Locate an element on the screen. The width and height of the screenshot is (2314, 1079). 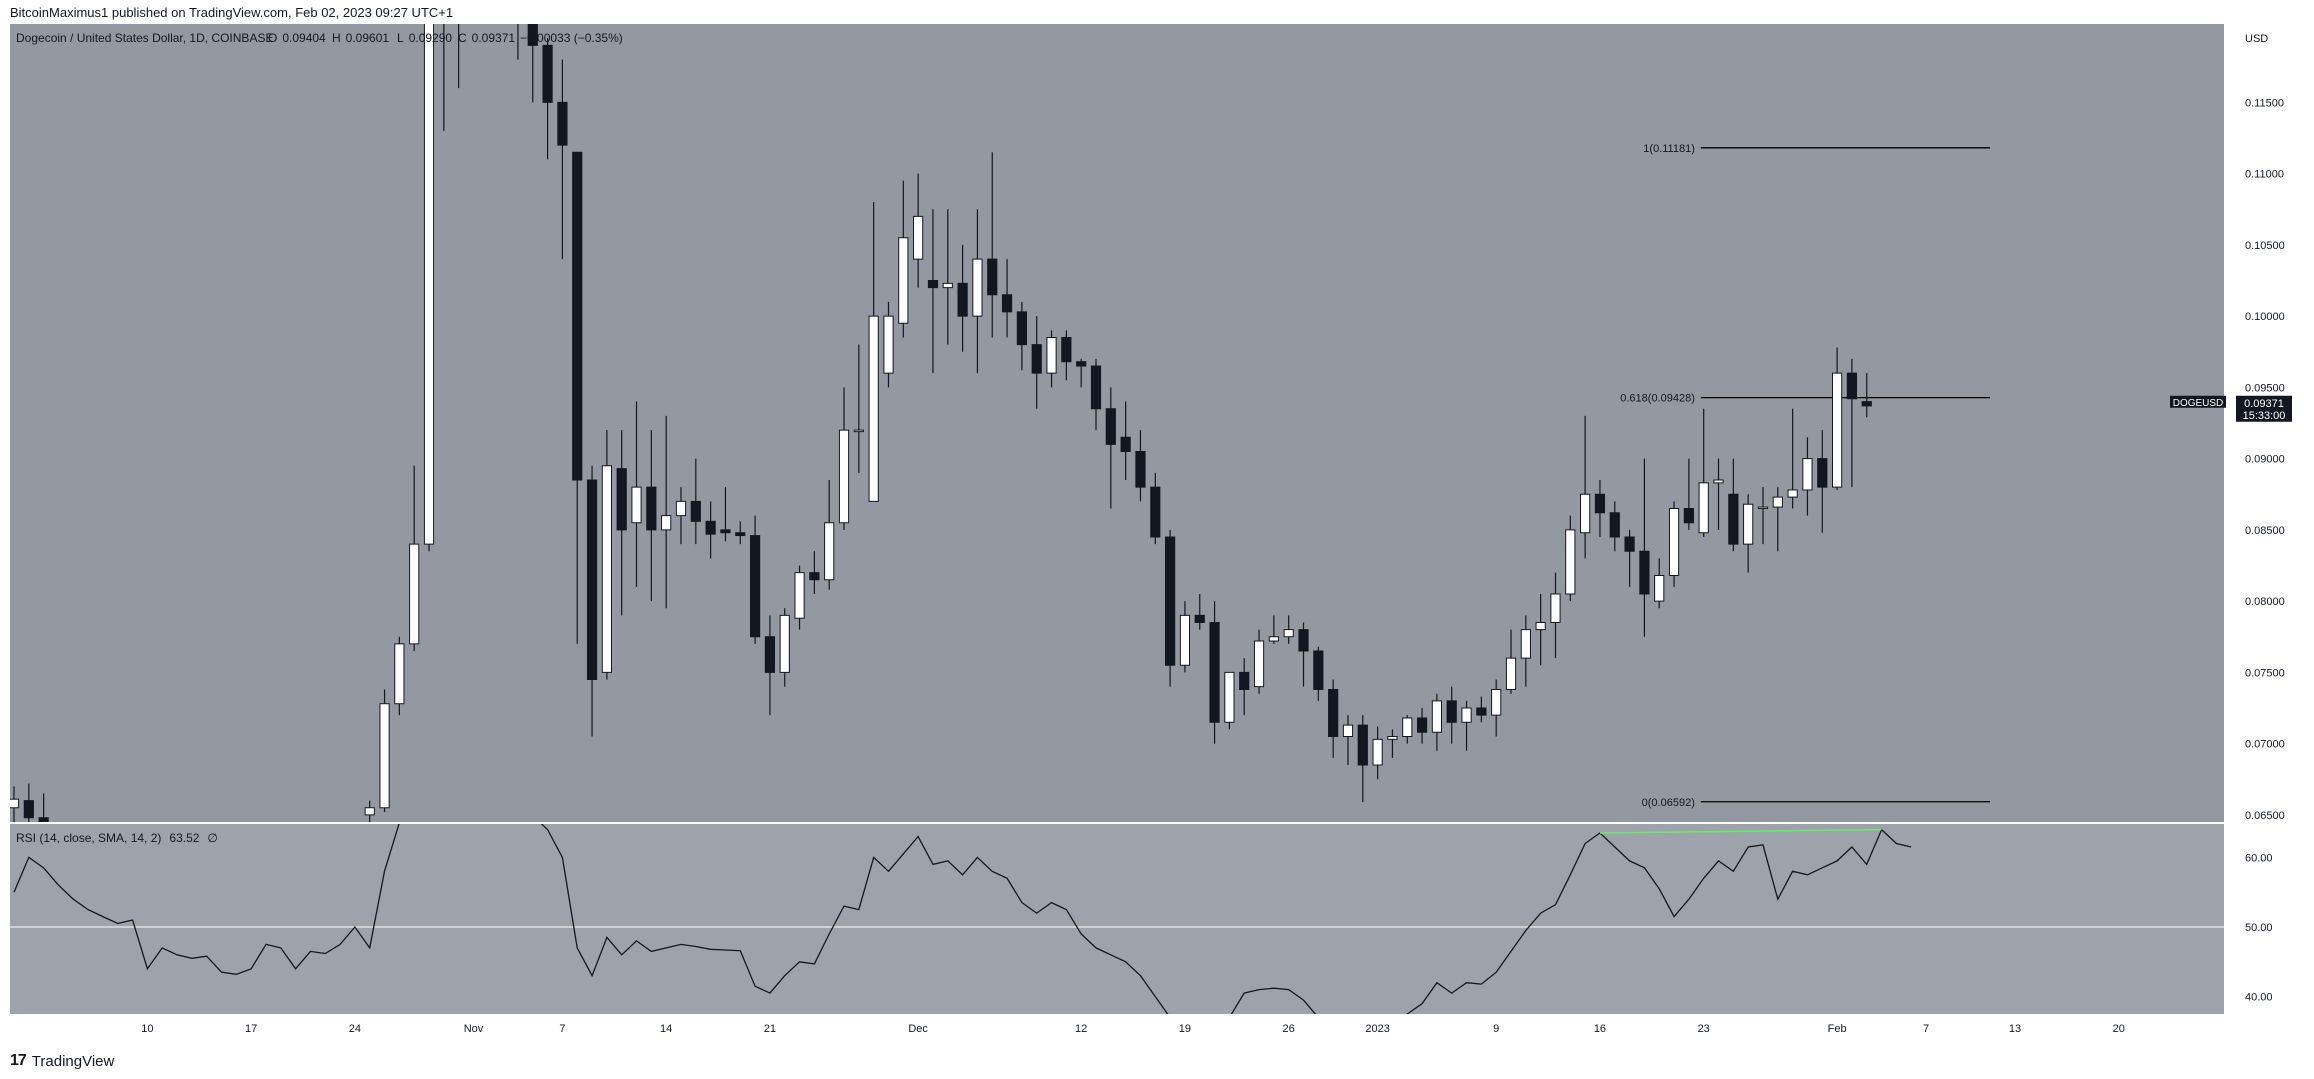
price-tick-label: 0.09000 is located at coordinates (2265, 460).